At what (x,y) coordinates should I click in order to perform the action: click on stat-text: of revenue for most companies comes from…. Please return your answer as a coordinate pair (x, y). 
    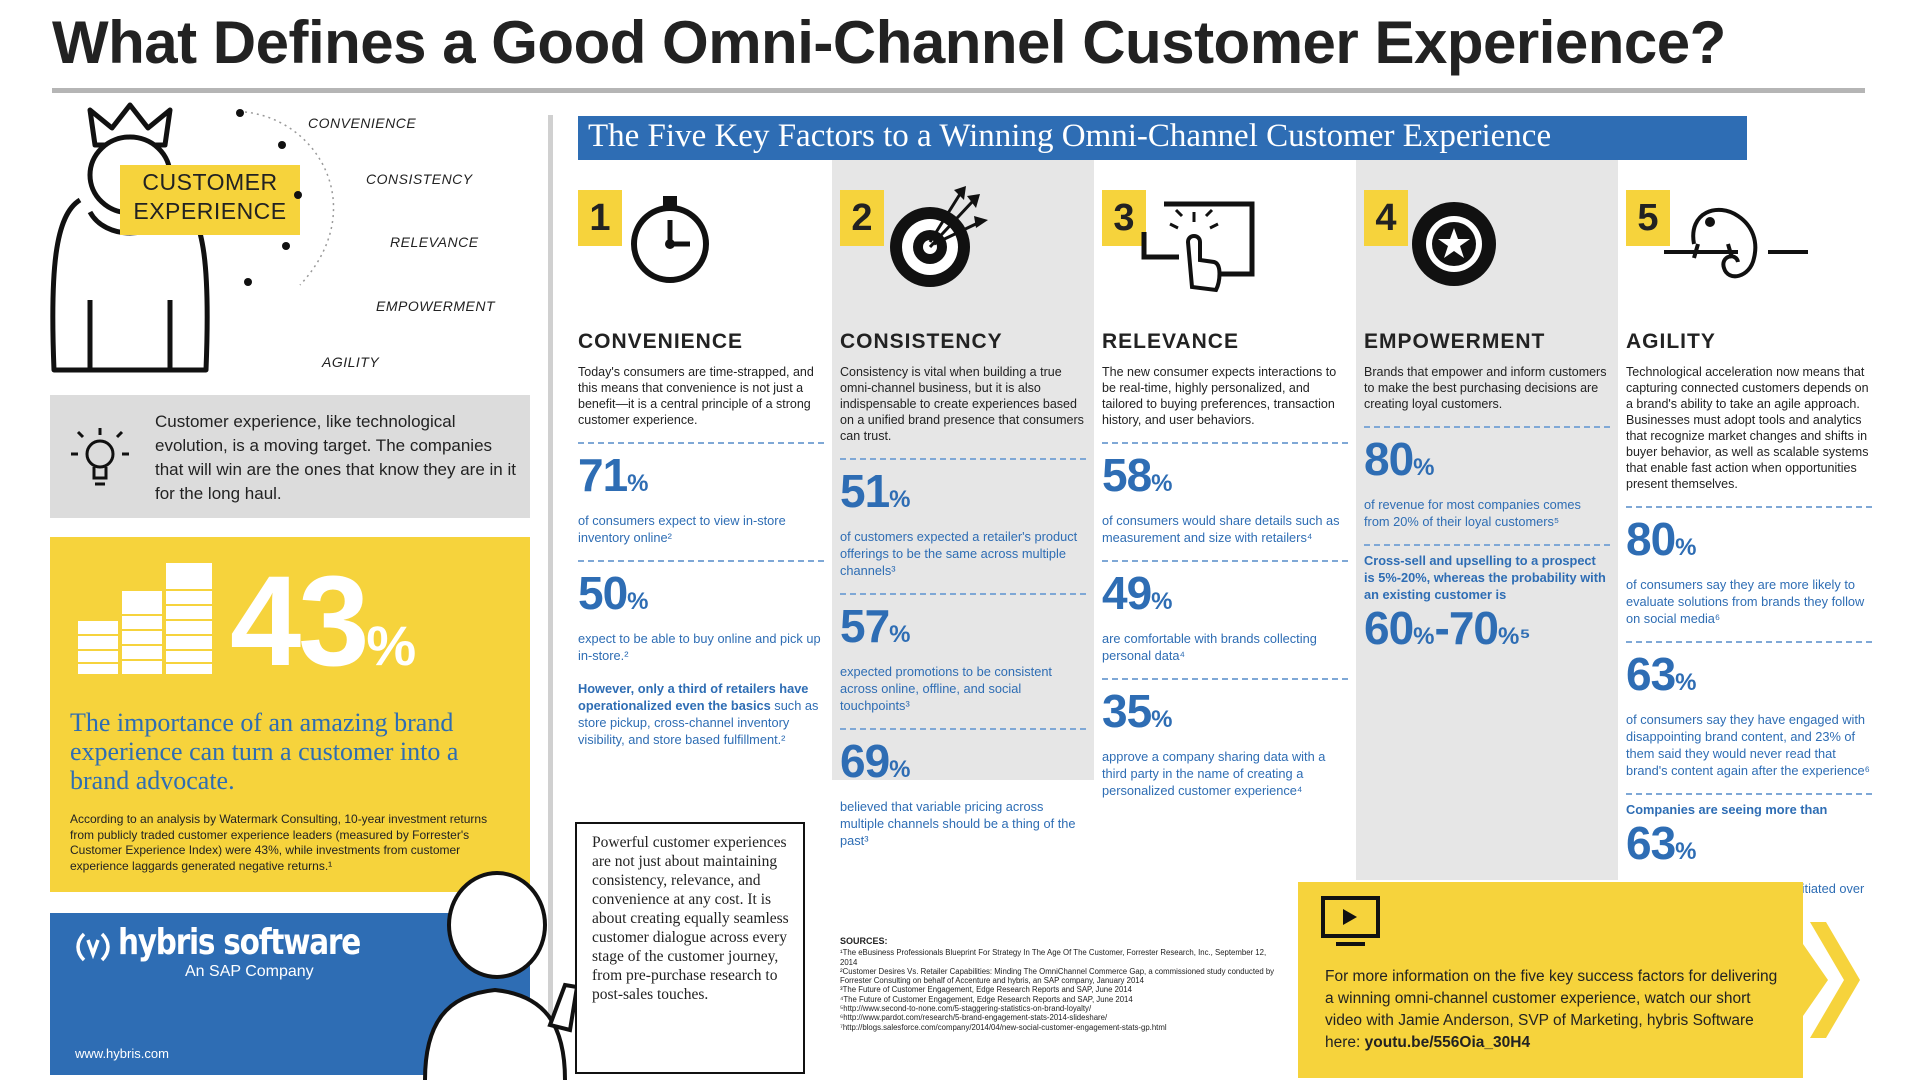
    Looking at the image, I should click on (1472, 513).